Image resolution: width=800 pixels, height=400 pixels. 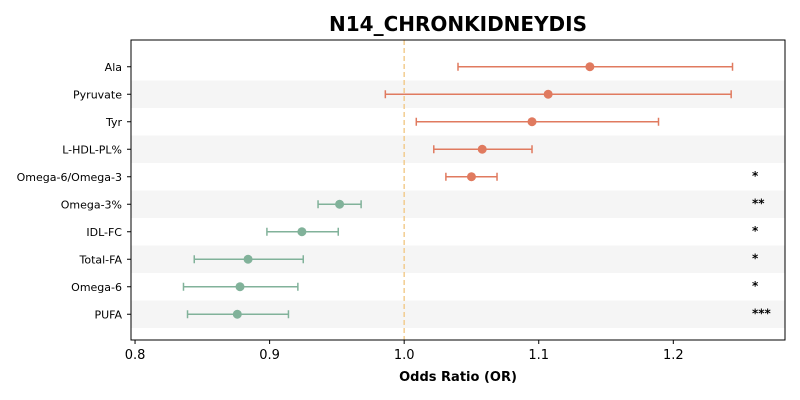 What do you see at coordinates (135, 355) in the screenshot?
I see `x-tick-label: 0.8` at bounding box center [135, 355].